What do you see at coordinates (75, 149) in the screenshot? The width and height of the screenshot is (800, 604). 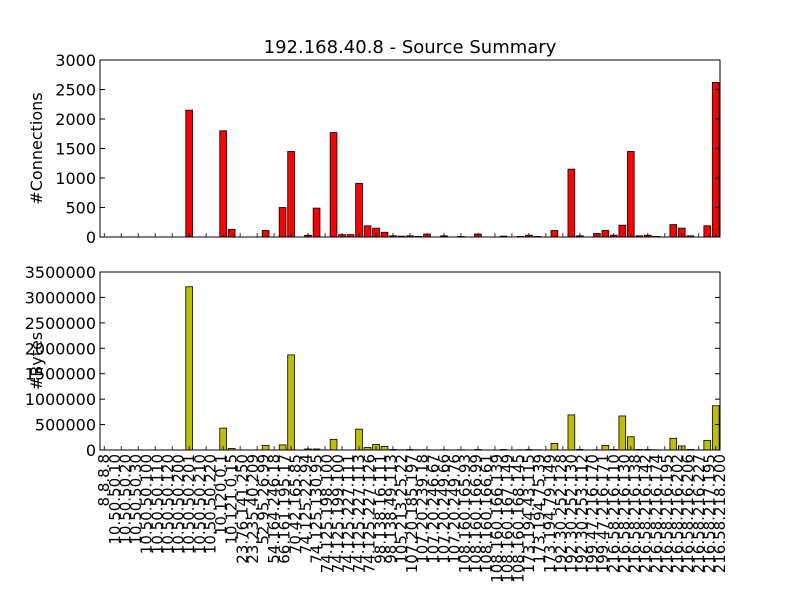 I see `connections-ytick-label: 1500` at bounding box center [75, 149].